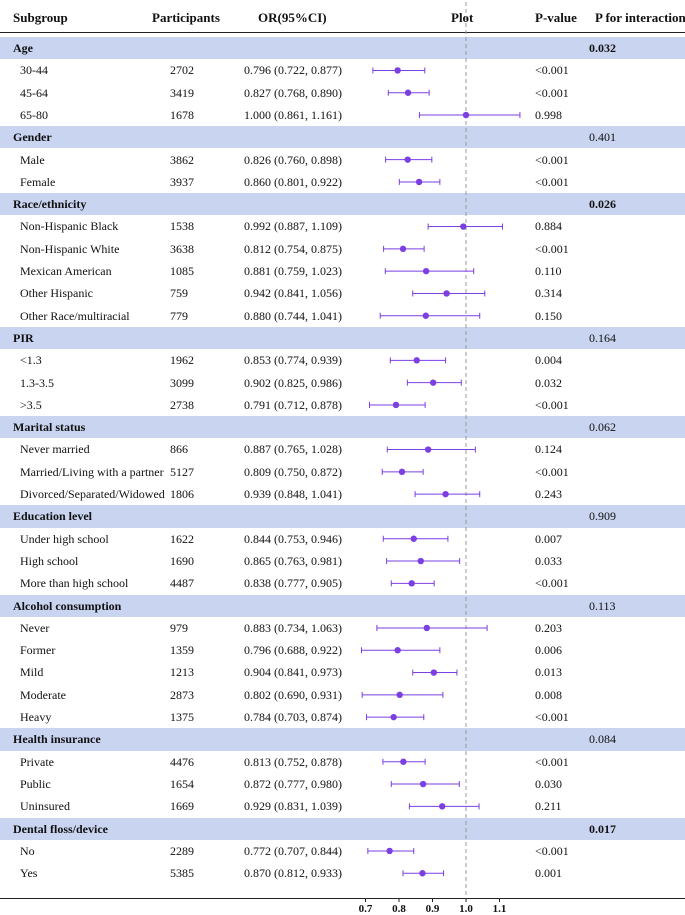  Describe the element at coordinates (38, 181) in the screenshot. I see `subgroup-label: Female` at that location.